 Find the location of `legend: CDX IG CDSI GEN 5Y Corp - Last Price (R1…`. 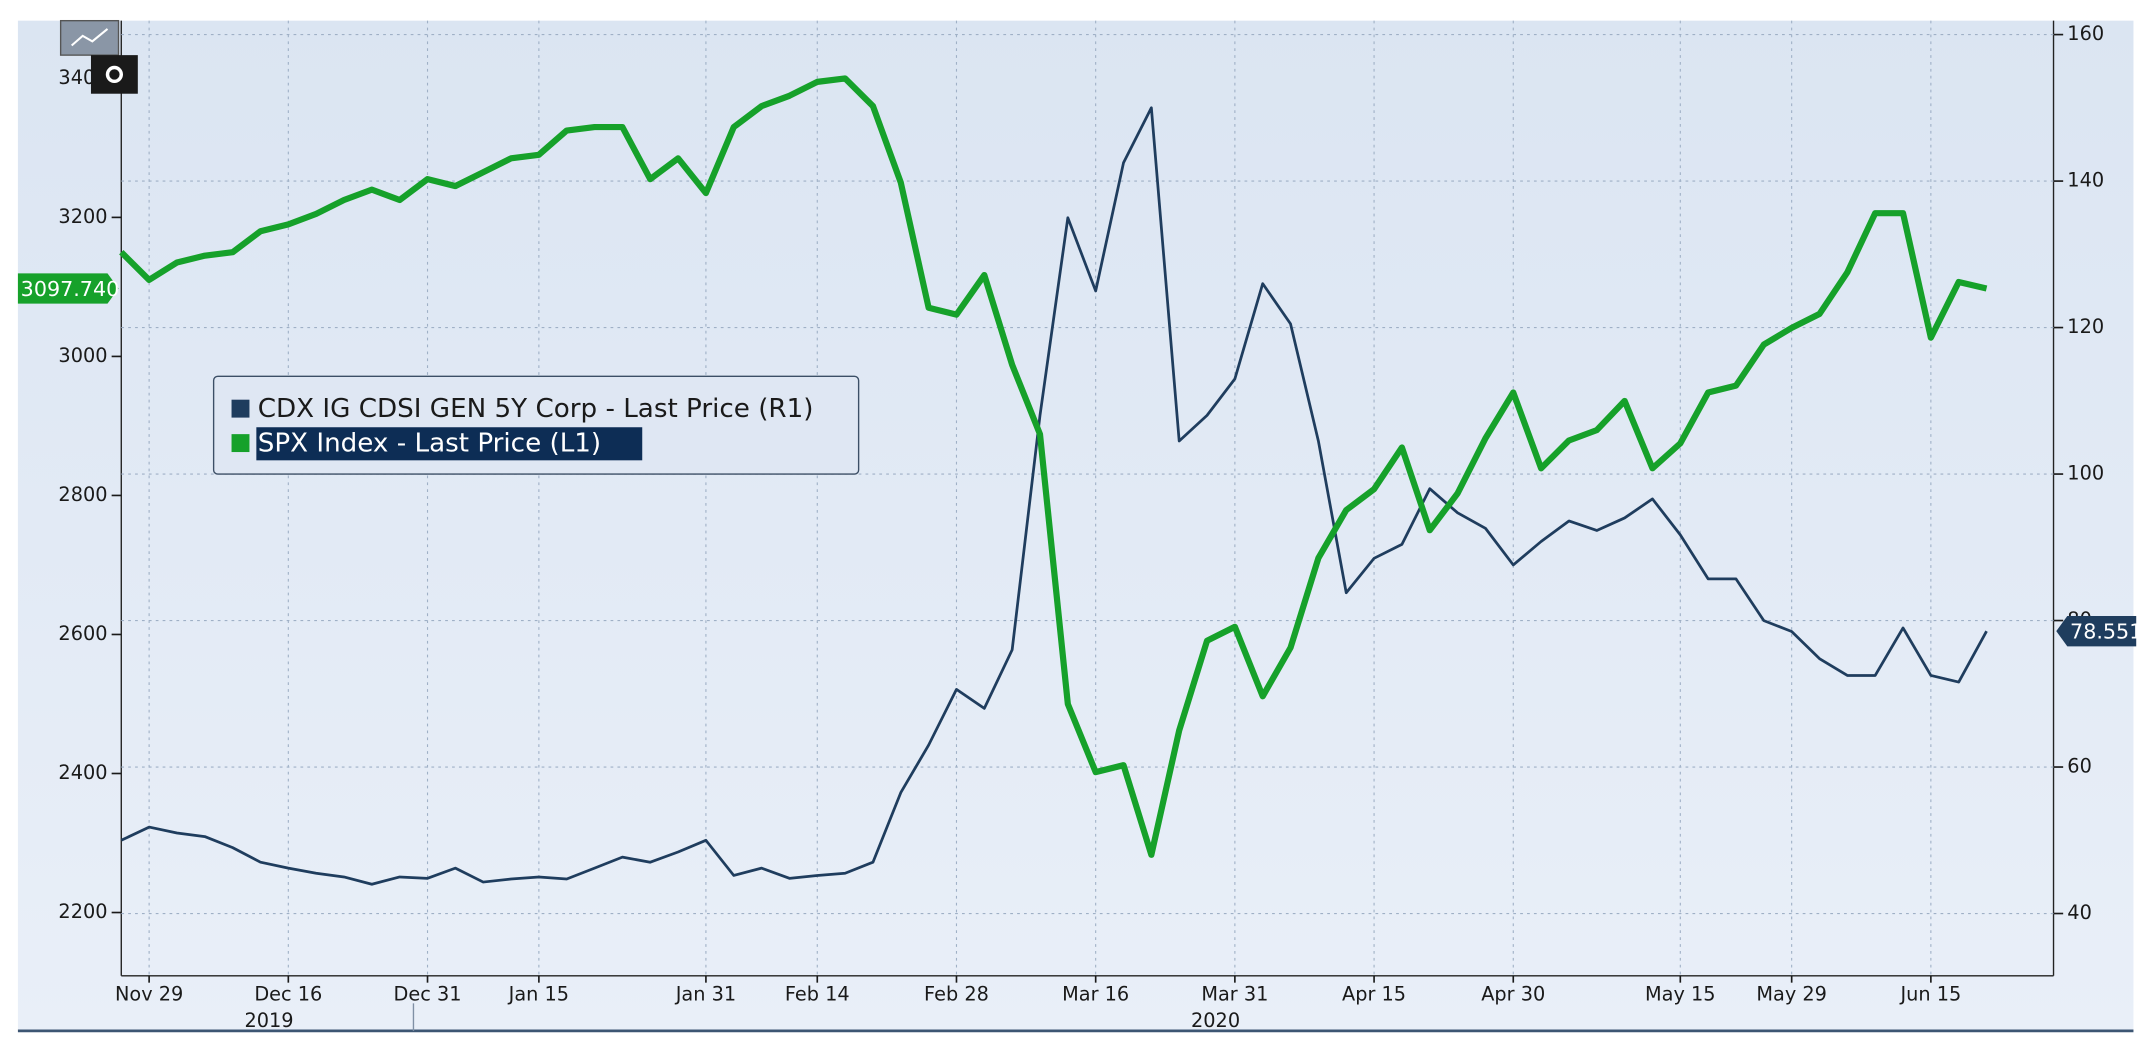

legend: CDX IG CDSI GEN 5Y Corp - Last Price (R1… is located at coordinates (536, 425).